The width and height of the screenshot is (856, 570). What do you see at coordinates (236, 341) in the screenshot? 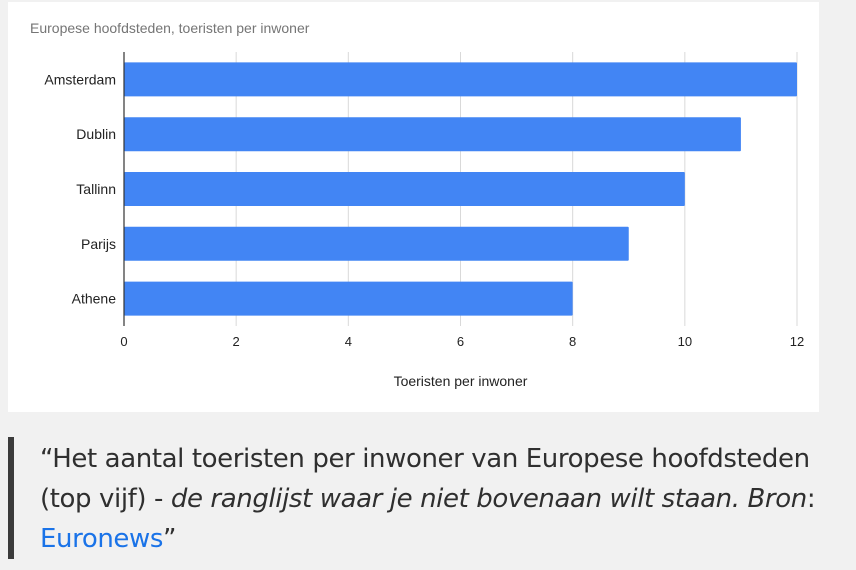
I see `x-tick-label: 2` at bounding box center [236, 341].